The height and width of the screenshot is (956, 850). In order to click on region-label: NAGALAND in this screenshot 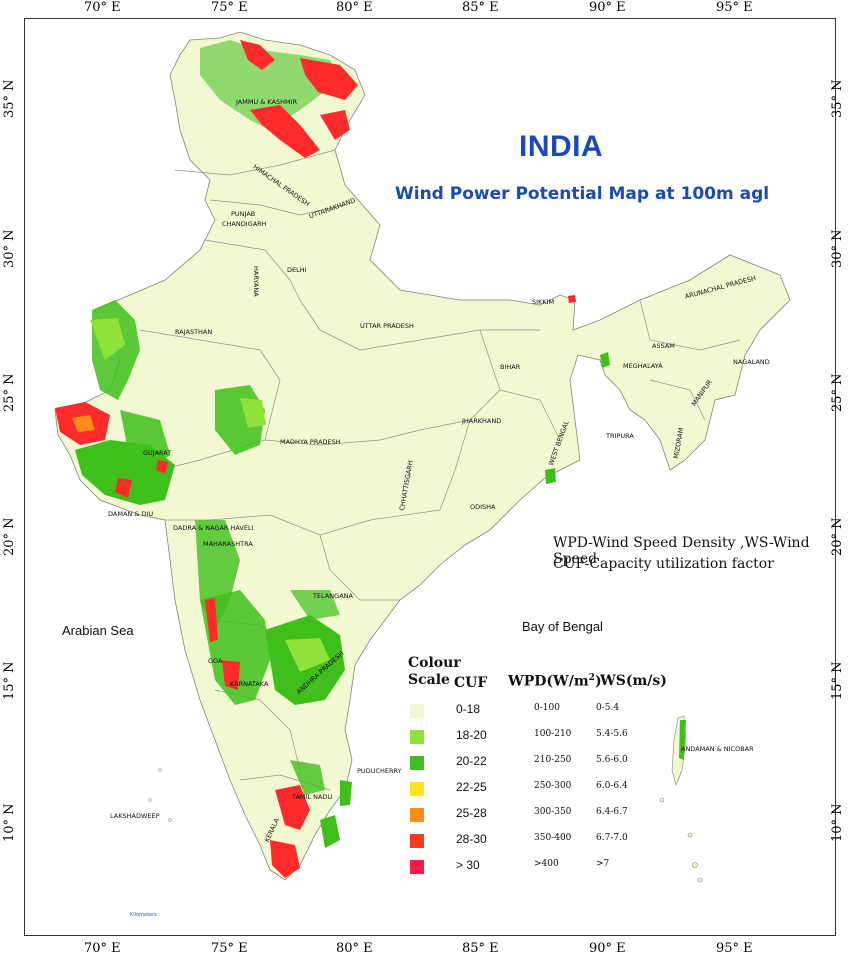, I will do `click(751, 362)`.